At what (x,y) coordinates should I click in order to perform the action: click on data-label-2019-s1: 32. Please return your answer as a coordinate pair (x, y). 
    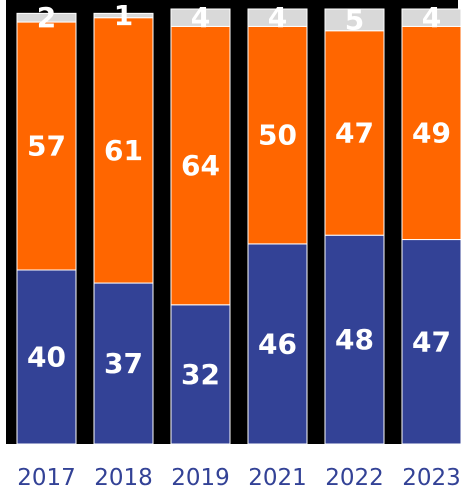
    Looking at the image, I should click on (200, 374).